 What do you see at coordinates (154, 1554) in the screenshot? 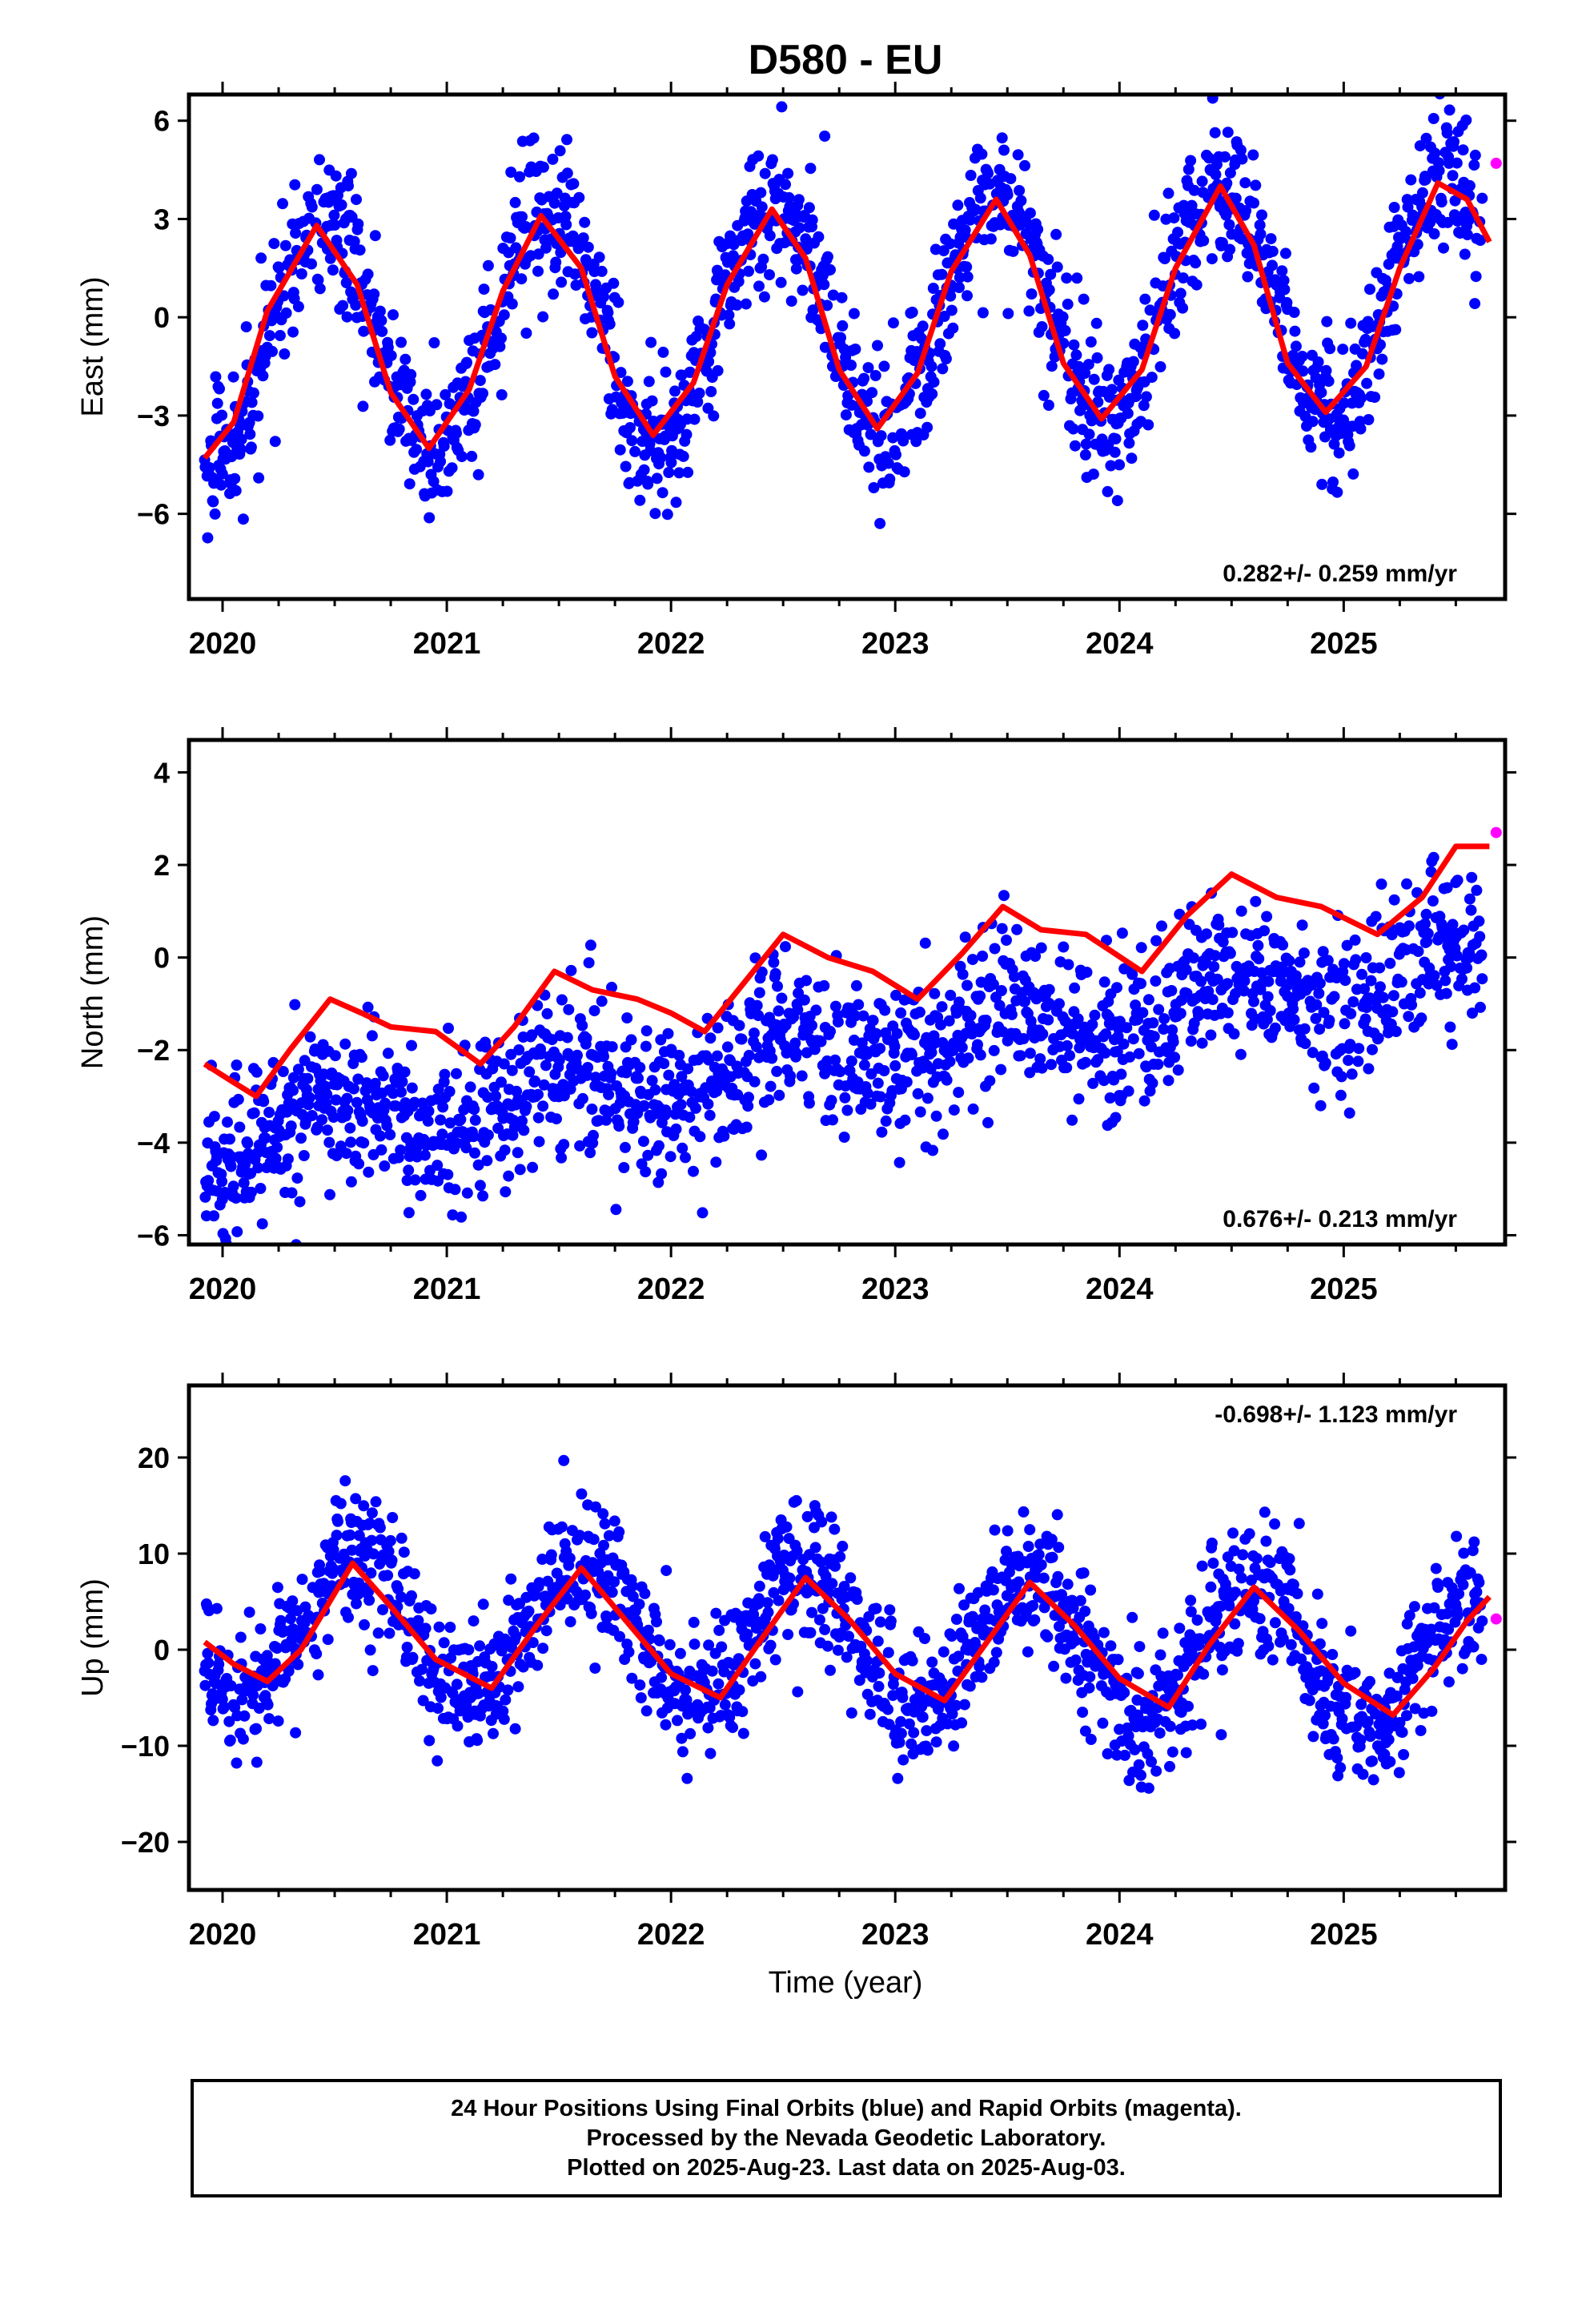
I see `y-tick-label: 10` at bounding box center [154, 1554].